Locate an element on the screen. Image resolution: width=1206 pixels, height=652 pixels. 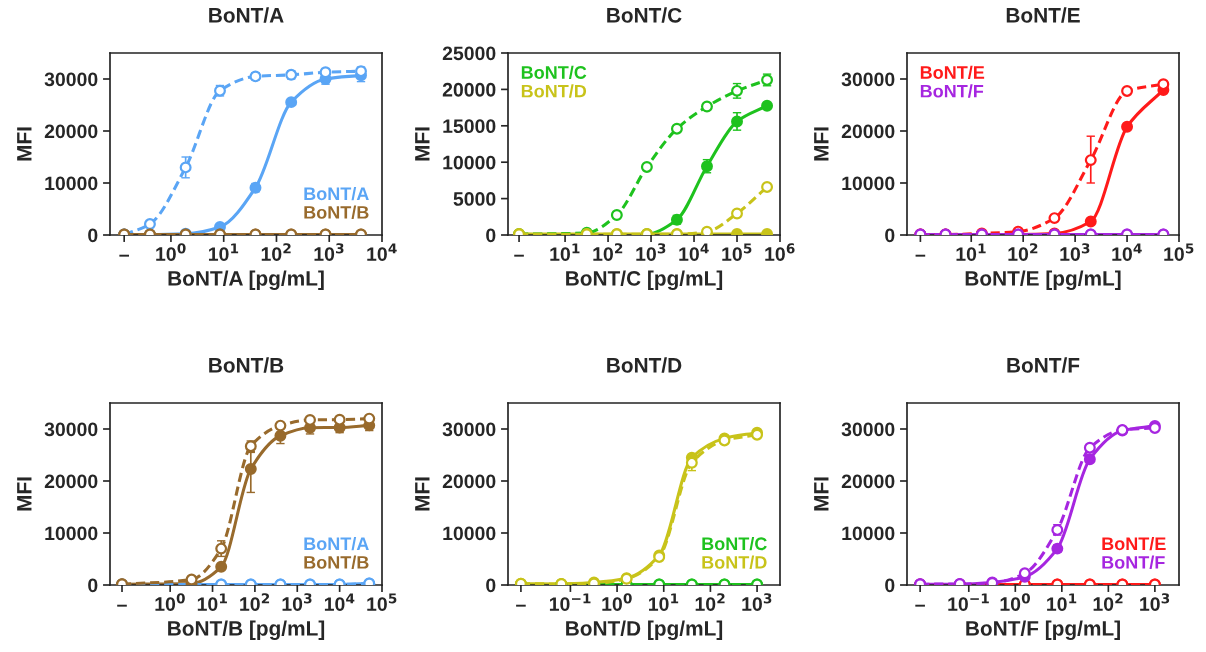
x-axis-title: BoNT/B [pg/mL] is located at coordinates (246, 630).